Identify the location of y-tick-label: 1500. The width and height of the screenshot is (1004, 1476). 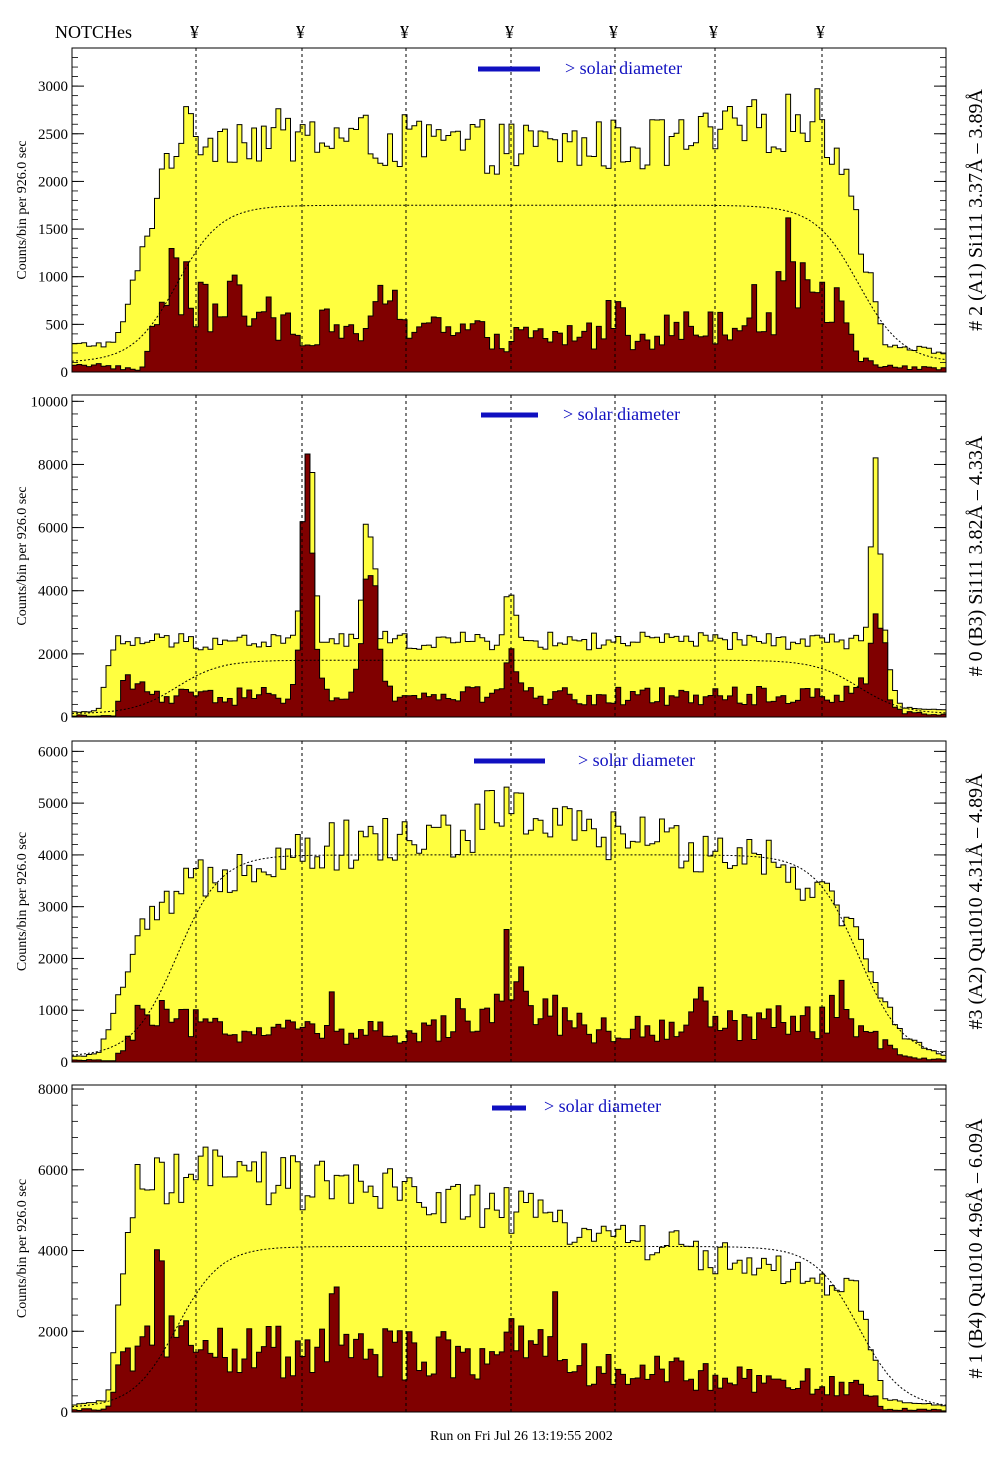
(53, 230).